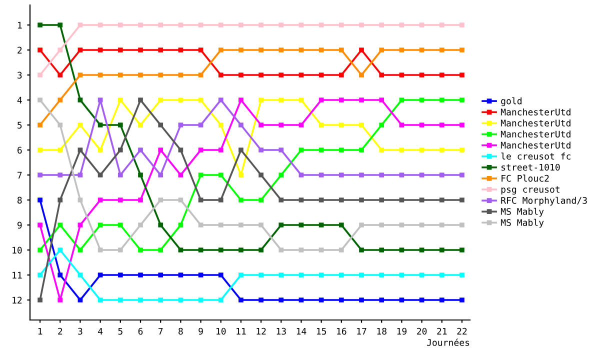 This screenshot has height=350, width=600. Describe the element at coordinates (535, 156) in the screenshot. I see `legend-label: le creusot fc` at that location.